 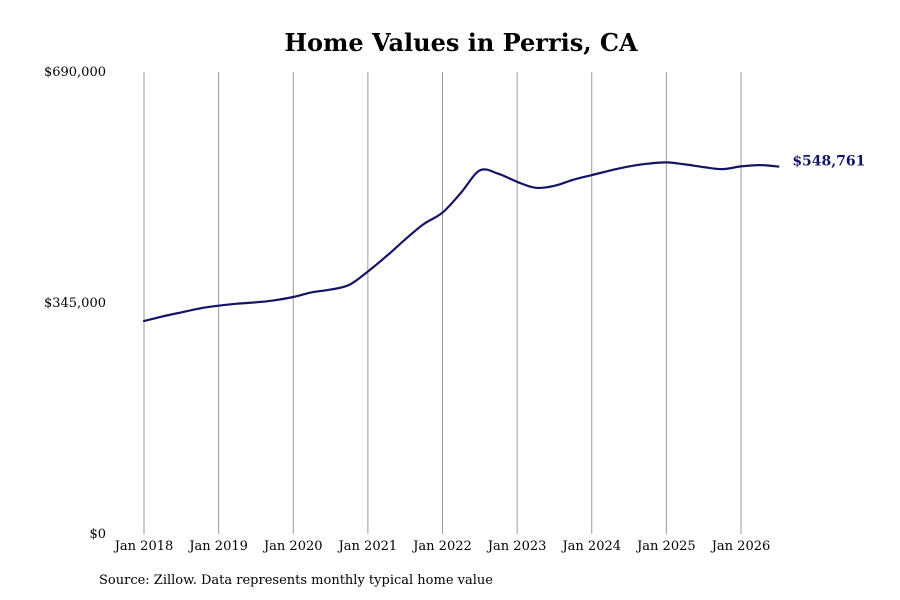 What do you see at coordinates (143, 546) in the screenshot?
I see `x-tick-label: Jan 2018` at bounding box center [143, 546].